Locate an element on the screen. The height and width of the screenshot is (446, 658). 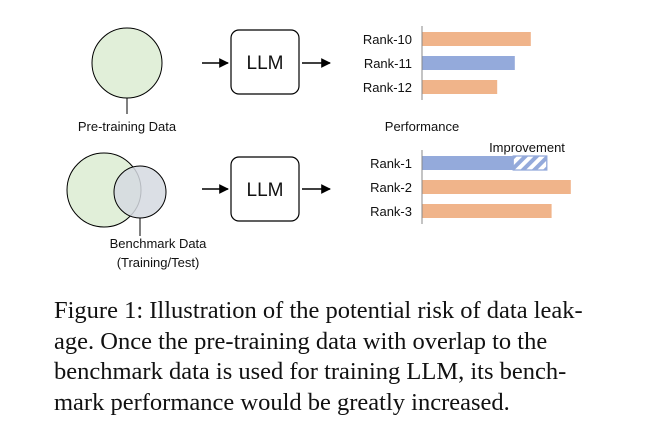
performance-label: Performance is located at coordinates (422, 126).